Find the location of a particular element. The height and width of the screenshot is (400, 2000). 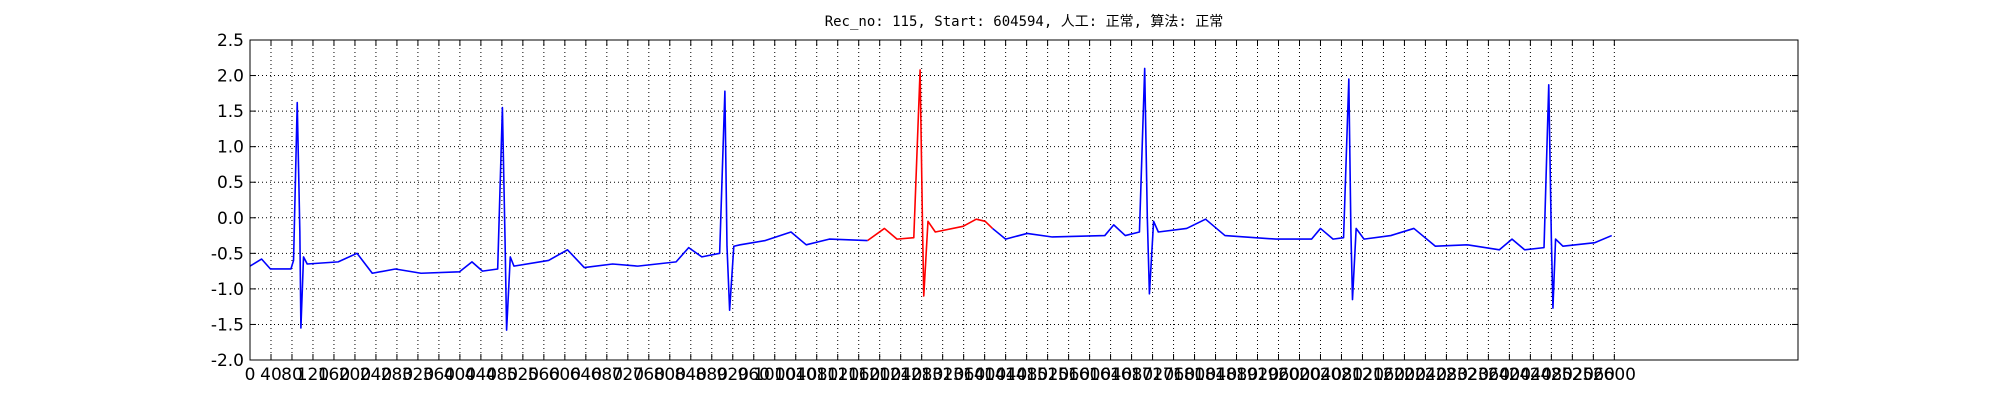

y-tick-label: 1.0 is located at coordinates (230, 148).